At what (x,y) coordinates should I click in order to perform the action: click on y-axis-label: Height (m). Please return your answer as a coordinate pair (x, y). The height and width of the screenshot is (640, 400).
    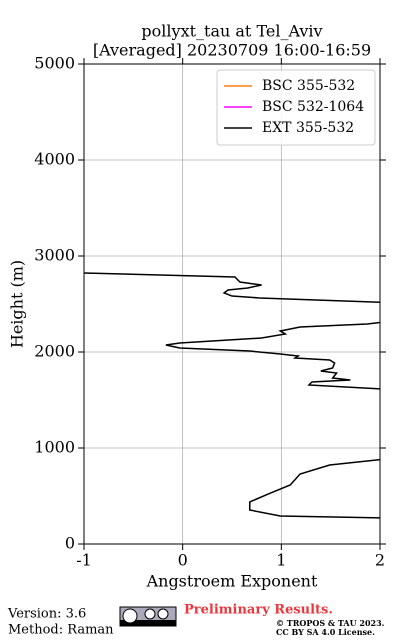
    Looking at the image, I should click on (17, 304).